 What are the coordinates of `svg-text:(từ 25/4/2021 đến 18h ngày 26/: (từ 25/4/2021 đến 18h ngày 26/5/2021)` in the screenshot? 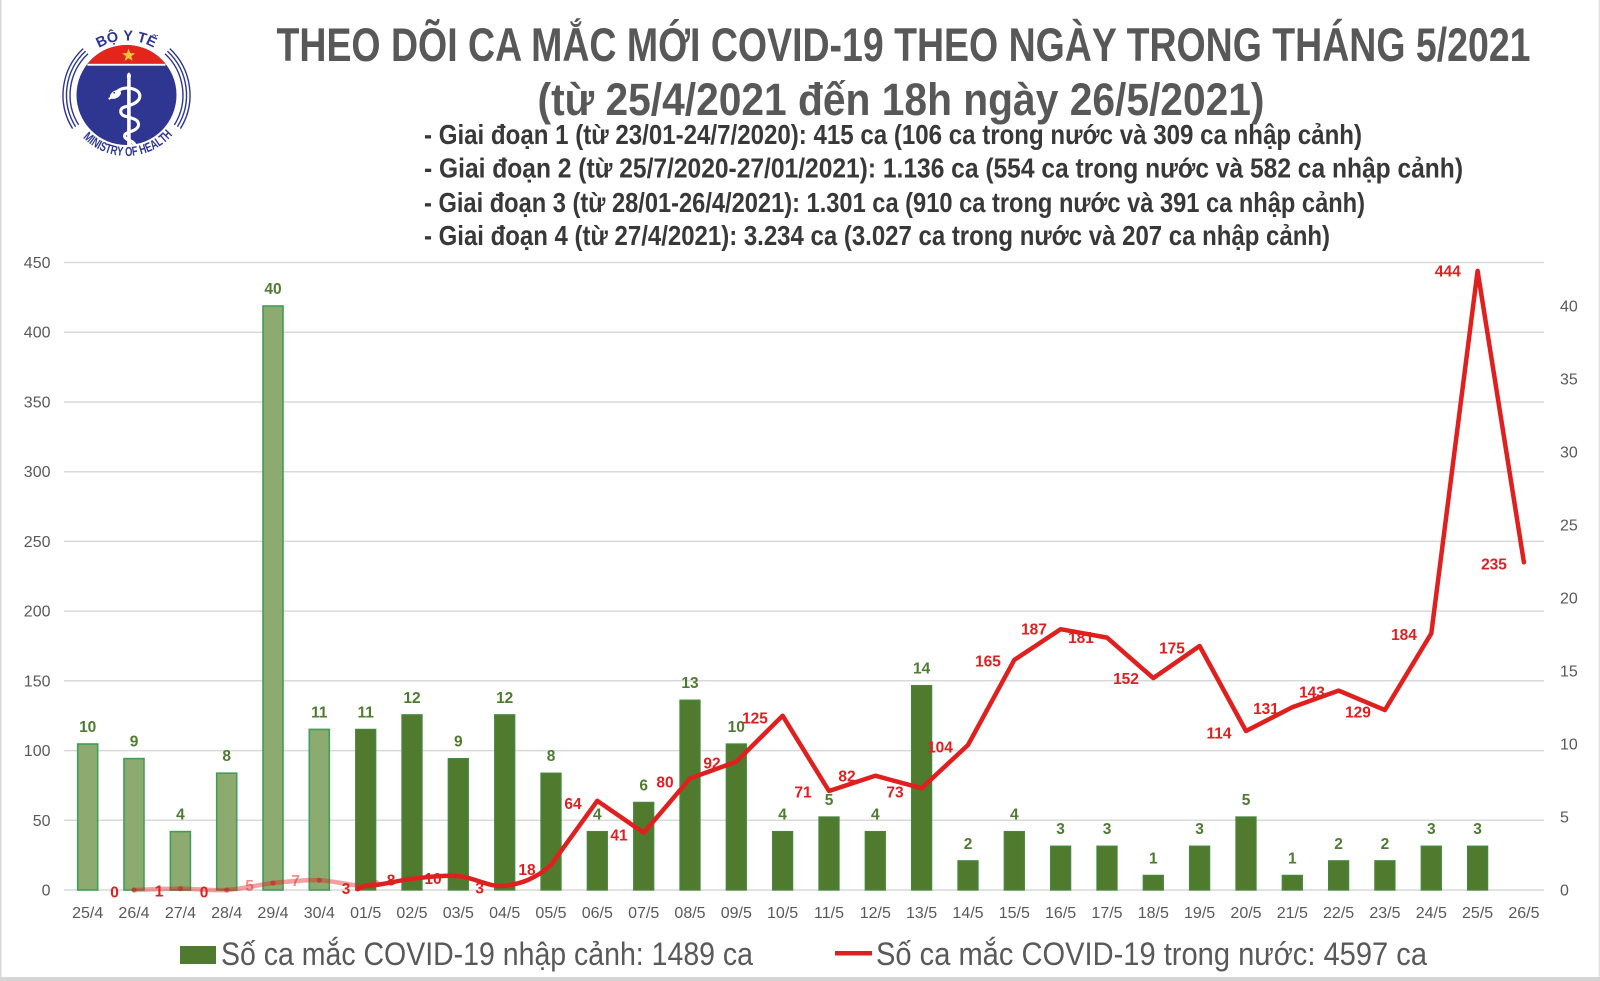 It's located at (901, 99).